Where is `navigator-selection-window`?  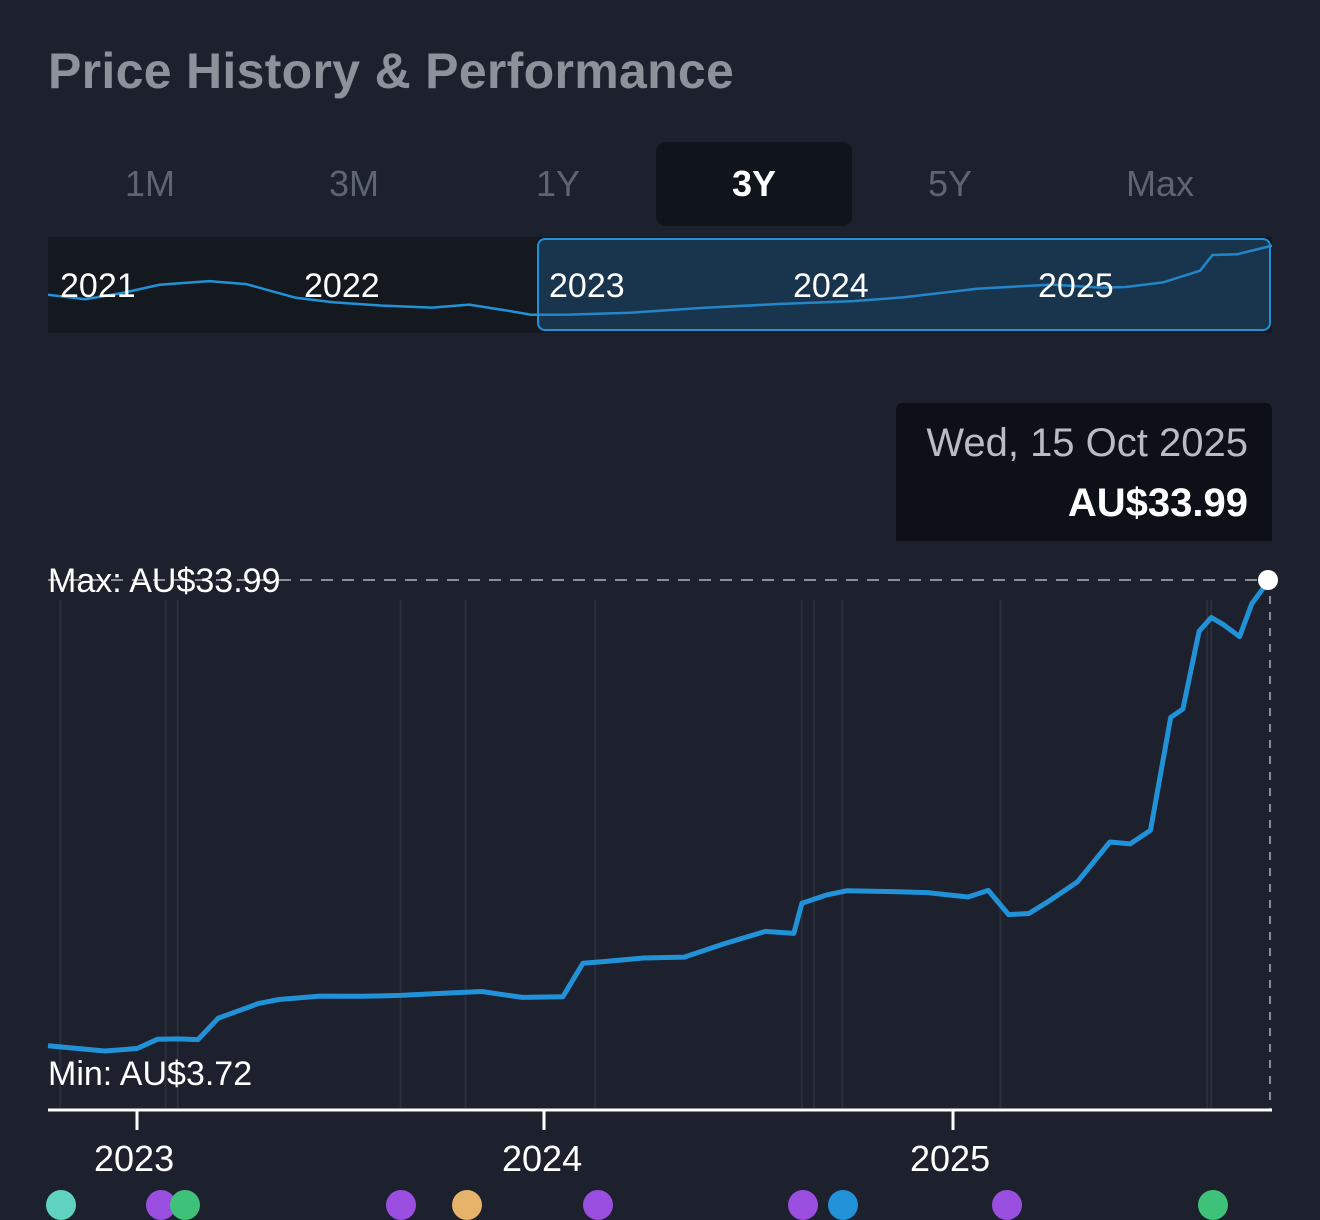
navigator-selection-window is located at coordinates (904, 284).